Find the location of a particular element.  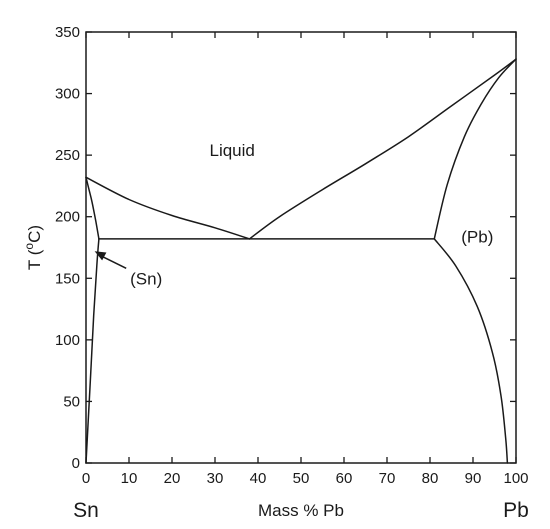

x-tick-label: 100 is located at coordinates (515, 478).